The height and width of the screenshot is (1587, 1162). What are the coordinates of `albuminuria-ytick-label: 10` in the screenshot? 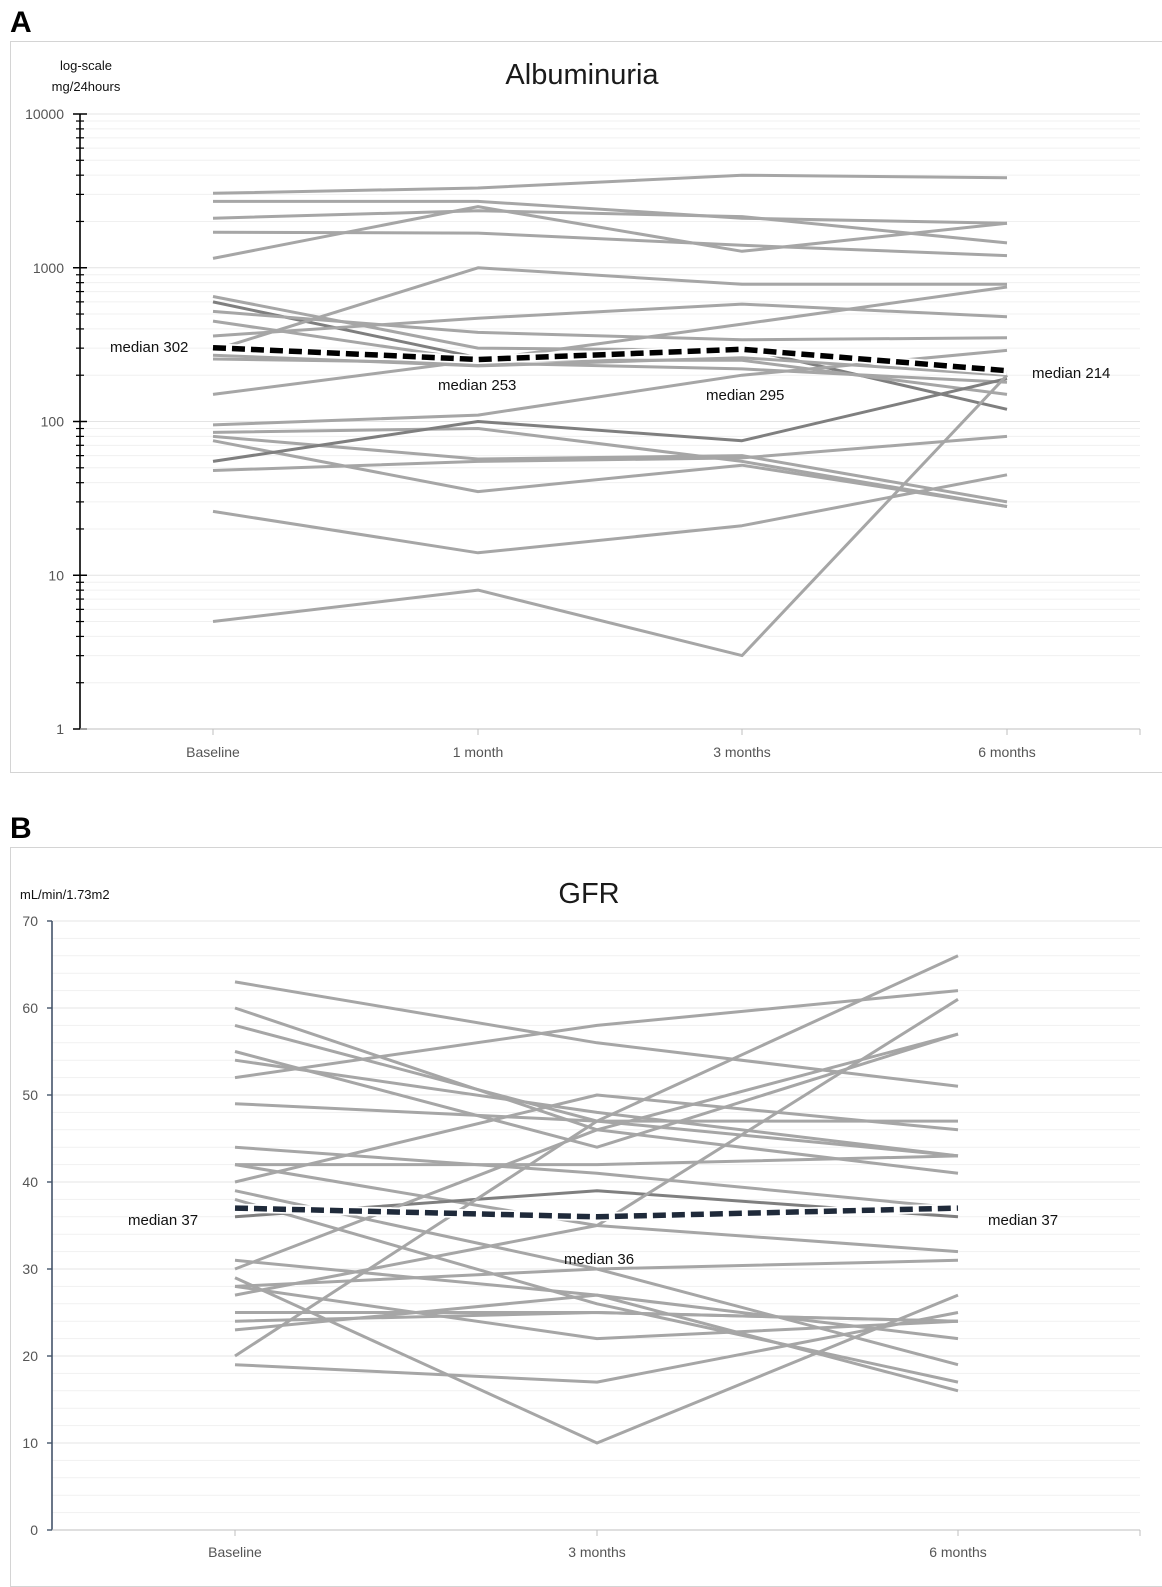 It's located at (56, 575).